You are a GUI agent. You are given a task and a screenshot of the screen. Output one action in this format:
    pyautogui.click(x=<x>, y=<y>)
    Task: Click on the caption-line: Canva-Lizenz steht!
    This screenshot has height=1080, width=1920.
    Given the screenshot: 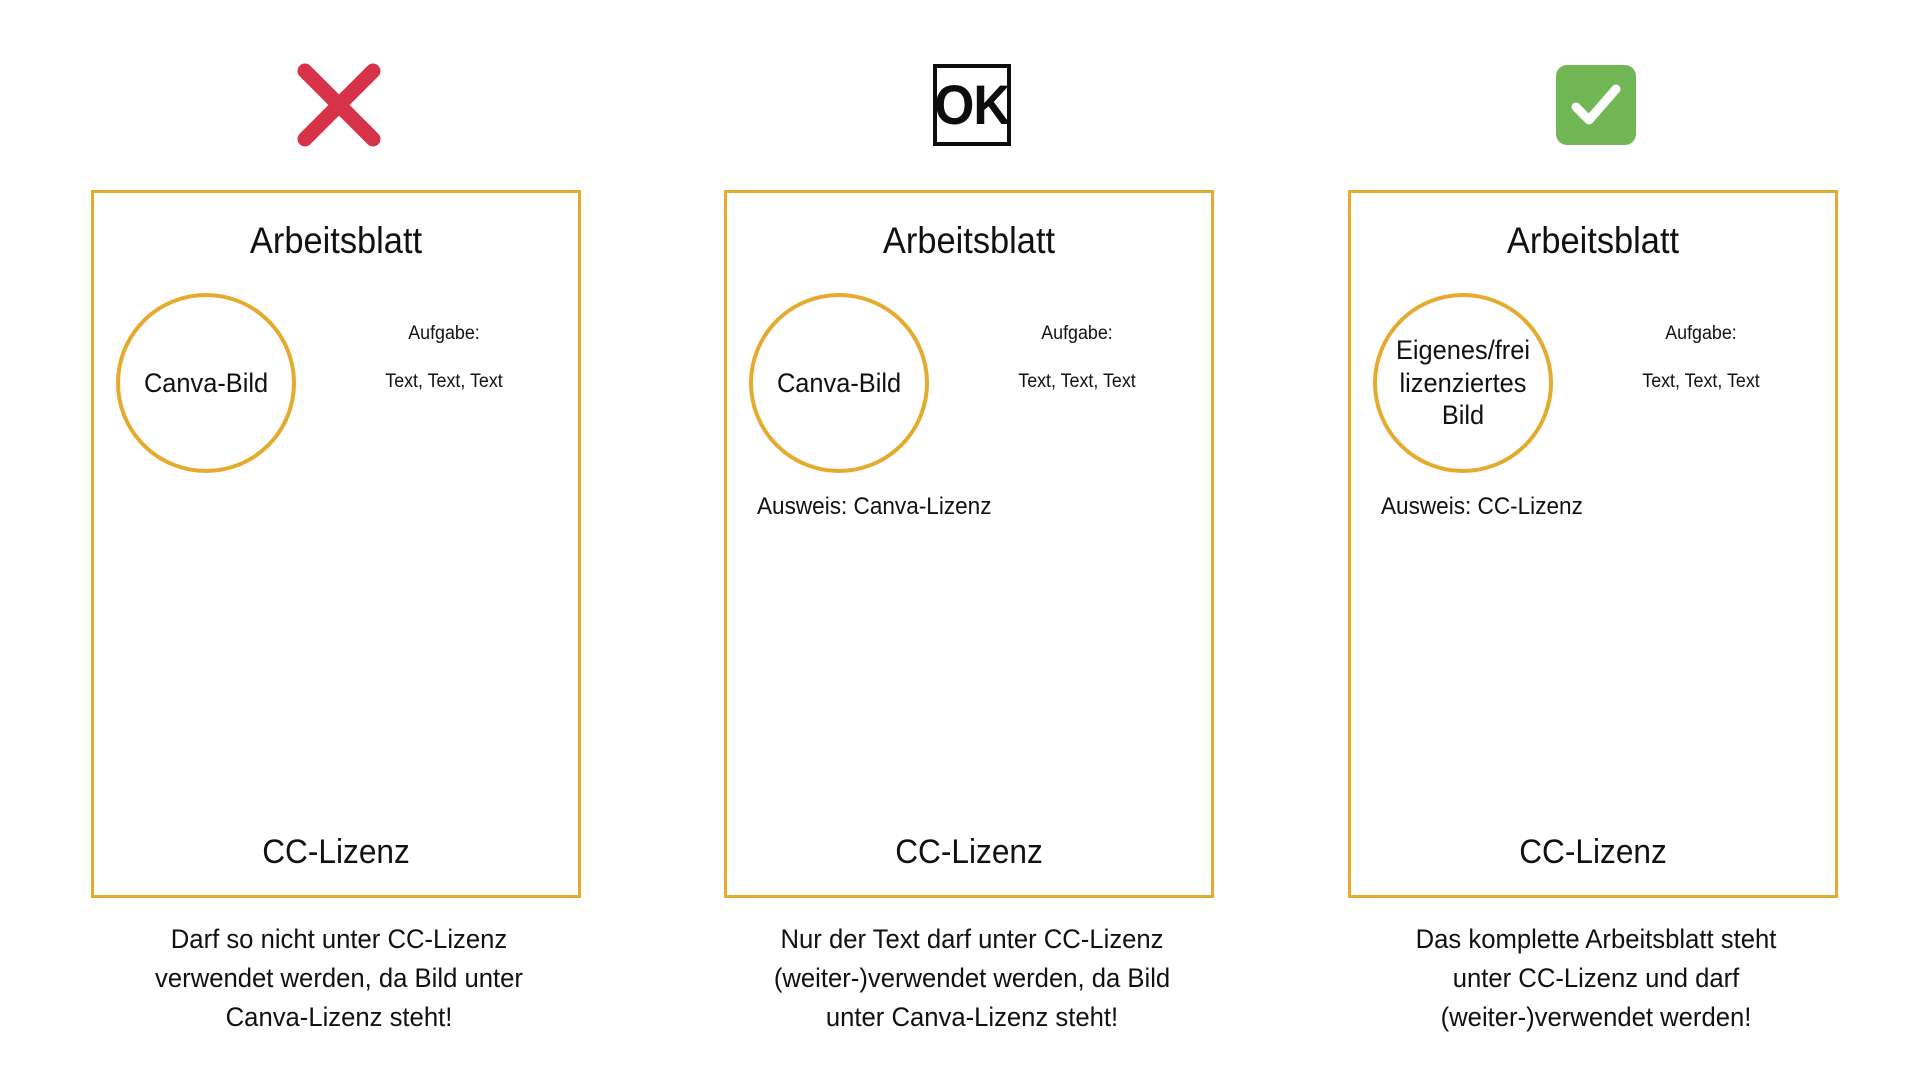 What is the action you would take?
    pyautogui.click(x=339, y=1017)
    